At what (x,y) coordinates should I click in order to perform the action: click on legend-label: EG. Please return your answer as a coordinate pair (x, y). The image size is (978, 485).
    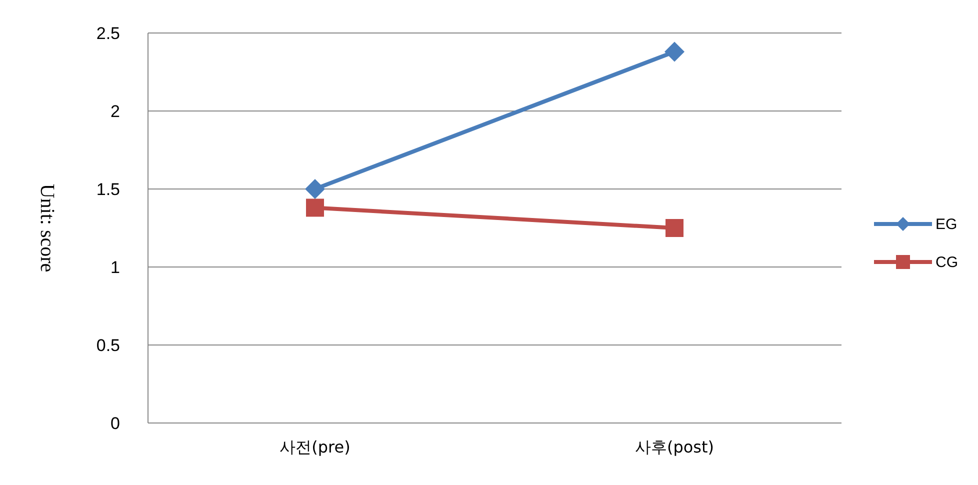
    Looking at the image, I should click on (947, 224).